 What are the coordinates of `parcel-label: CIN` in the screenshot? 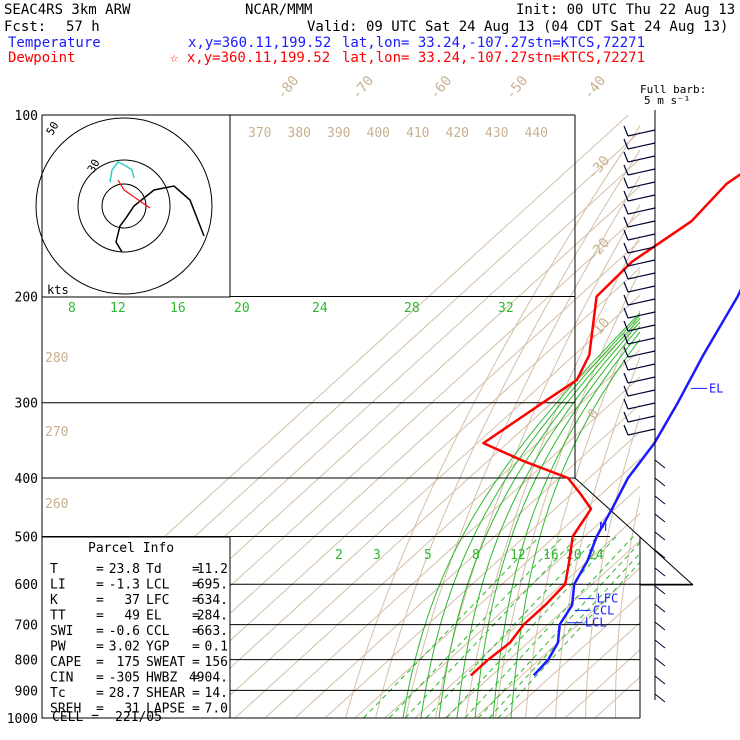 It's located at (61, 678).